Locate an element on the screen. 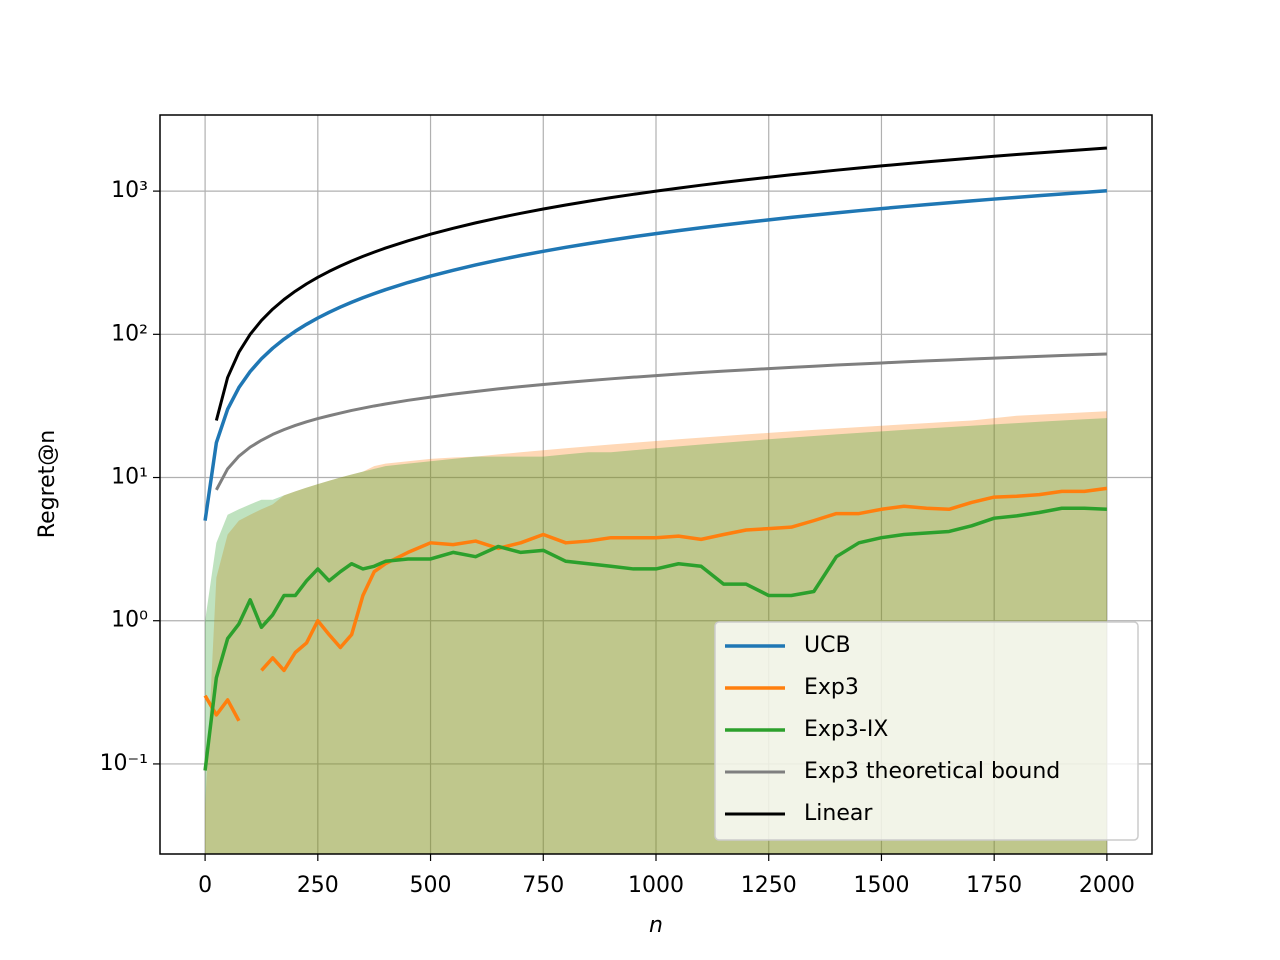 The height and width of the screenshot is (960, 1280). x-tick-label: 500 is located at coordinates (431, 885).